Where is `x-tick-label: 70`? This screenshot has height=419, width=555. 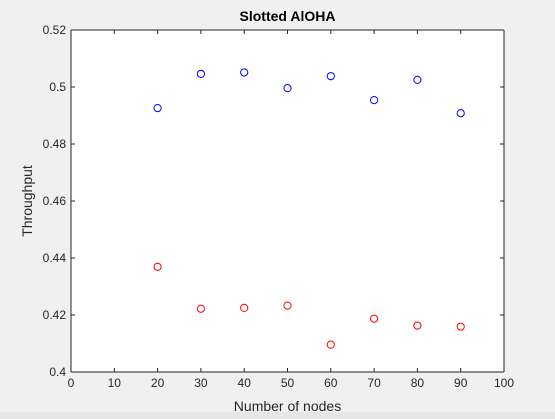
x-tick-label: 70 is located at coordinates (374, 383).